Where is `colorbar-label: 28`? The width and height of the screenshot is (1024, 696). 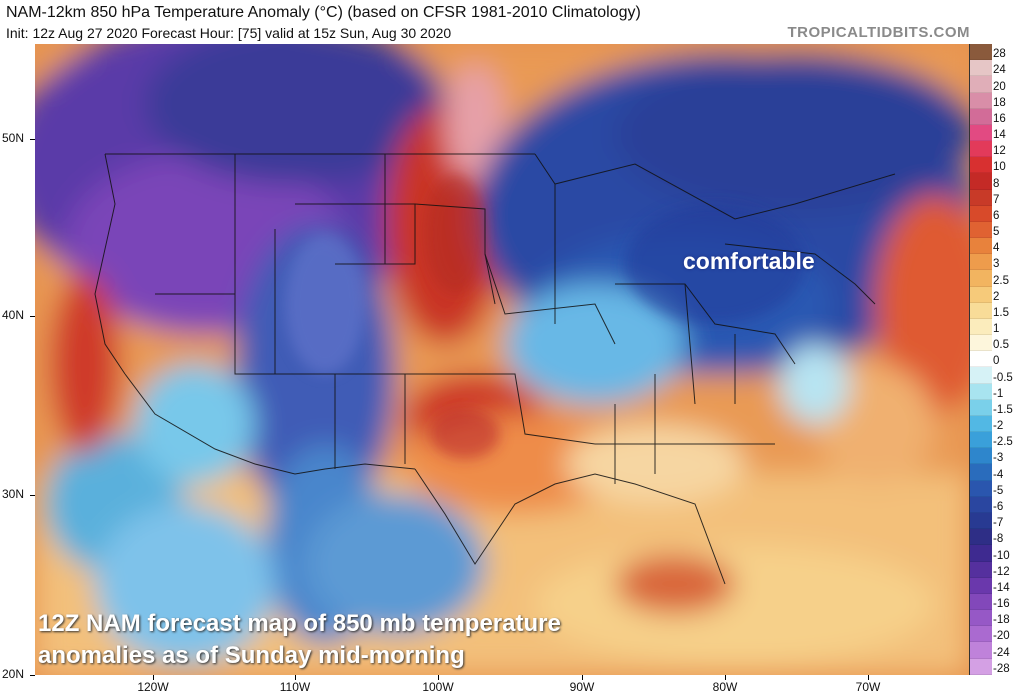
colorbar-label: 28 is located at coordinates (999, 54).